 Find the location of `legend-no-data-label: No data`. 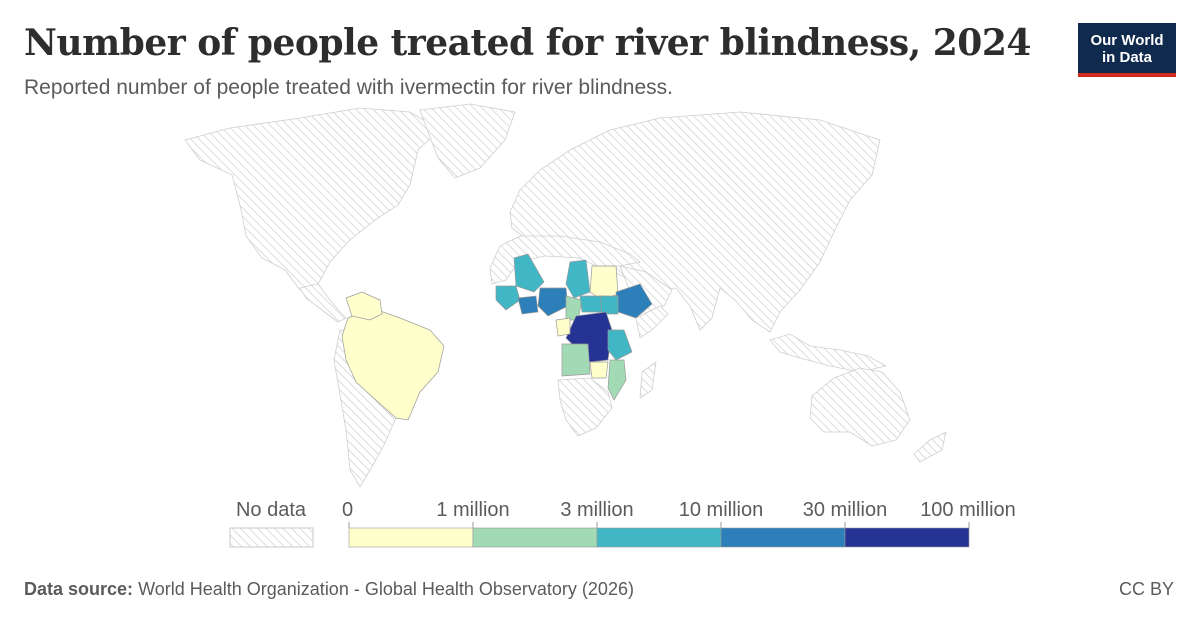

legend-no-data-label: No data is located at coordinates (271, 510).